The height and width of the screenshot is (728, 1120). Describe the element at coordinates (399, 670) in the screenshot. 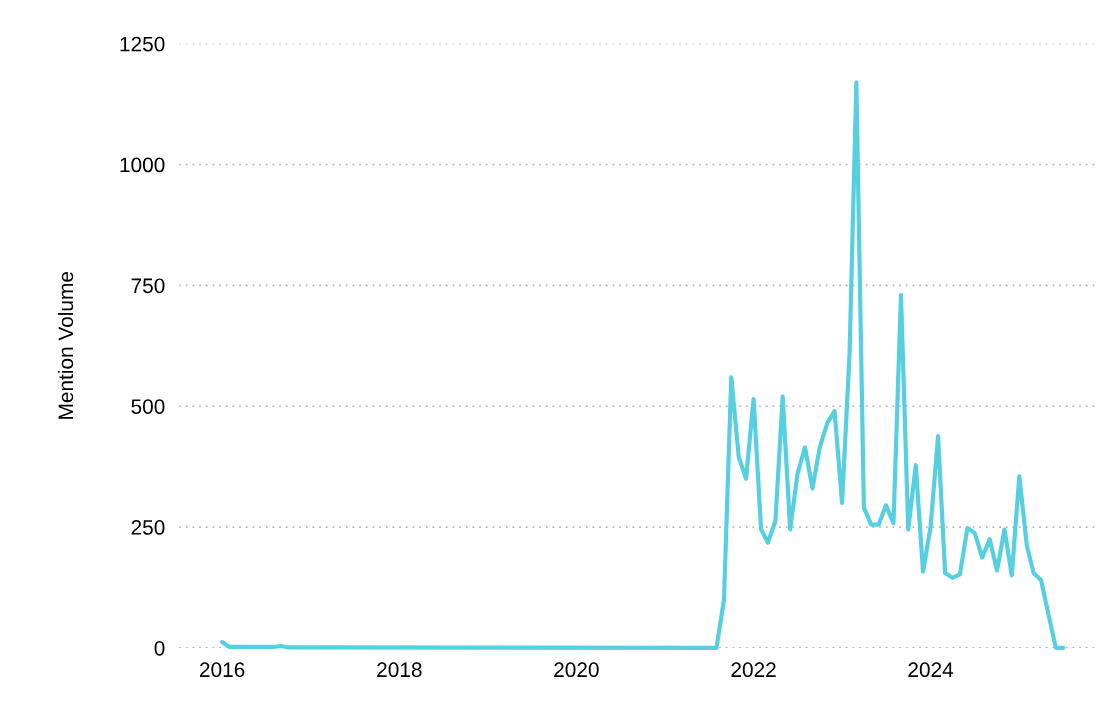

I see `x-tick-label: 2018` at that location.